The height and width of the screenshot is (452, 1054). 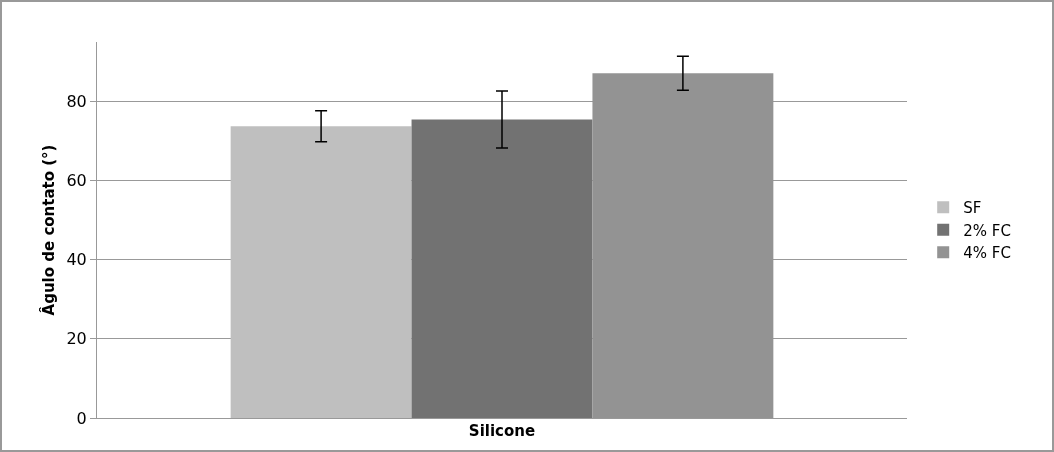 I want to click on legend-label: SF, so click(x=972, y=208).